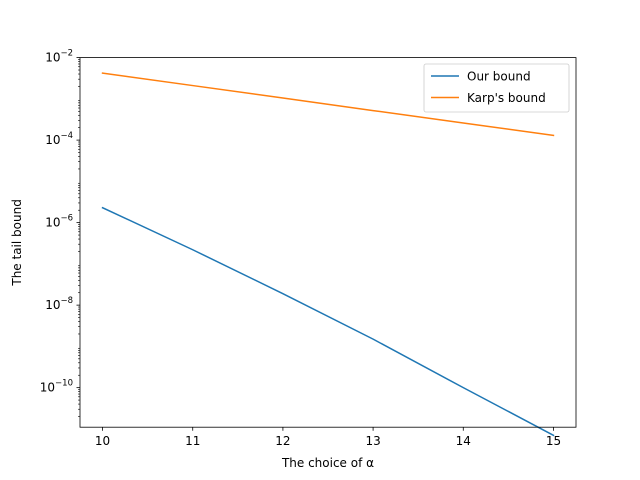 This screenshot has height=480, width=640. I want to click on x-tick-label: 15, so click(553, 441).